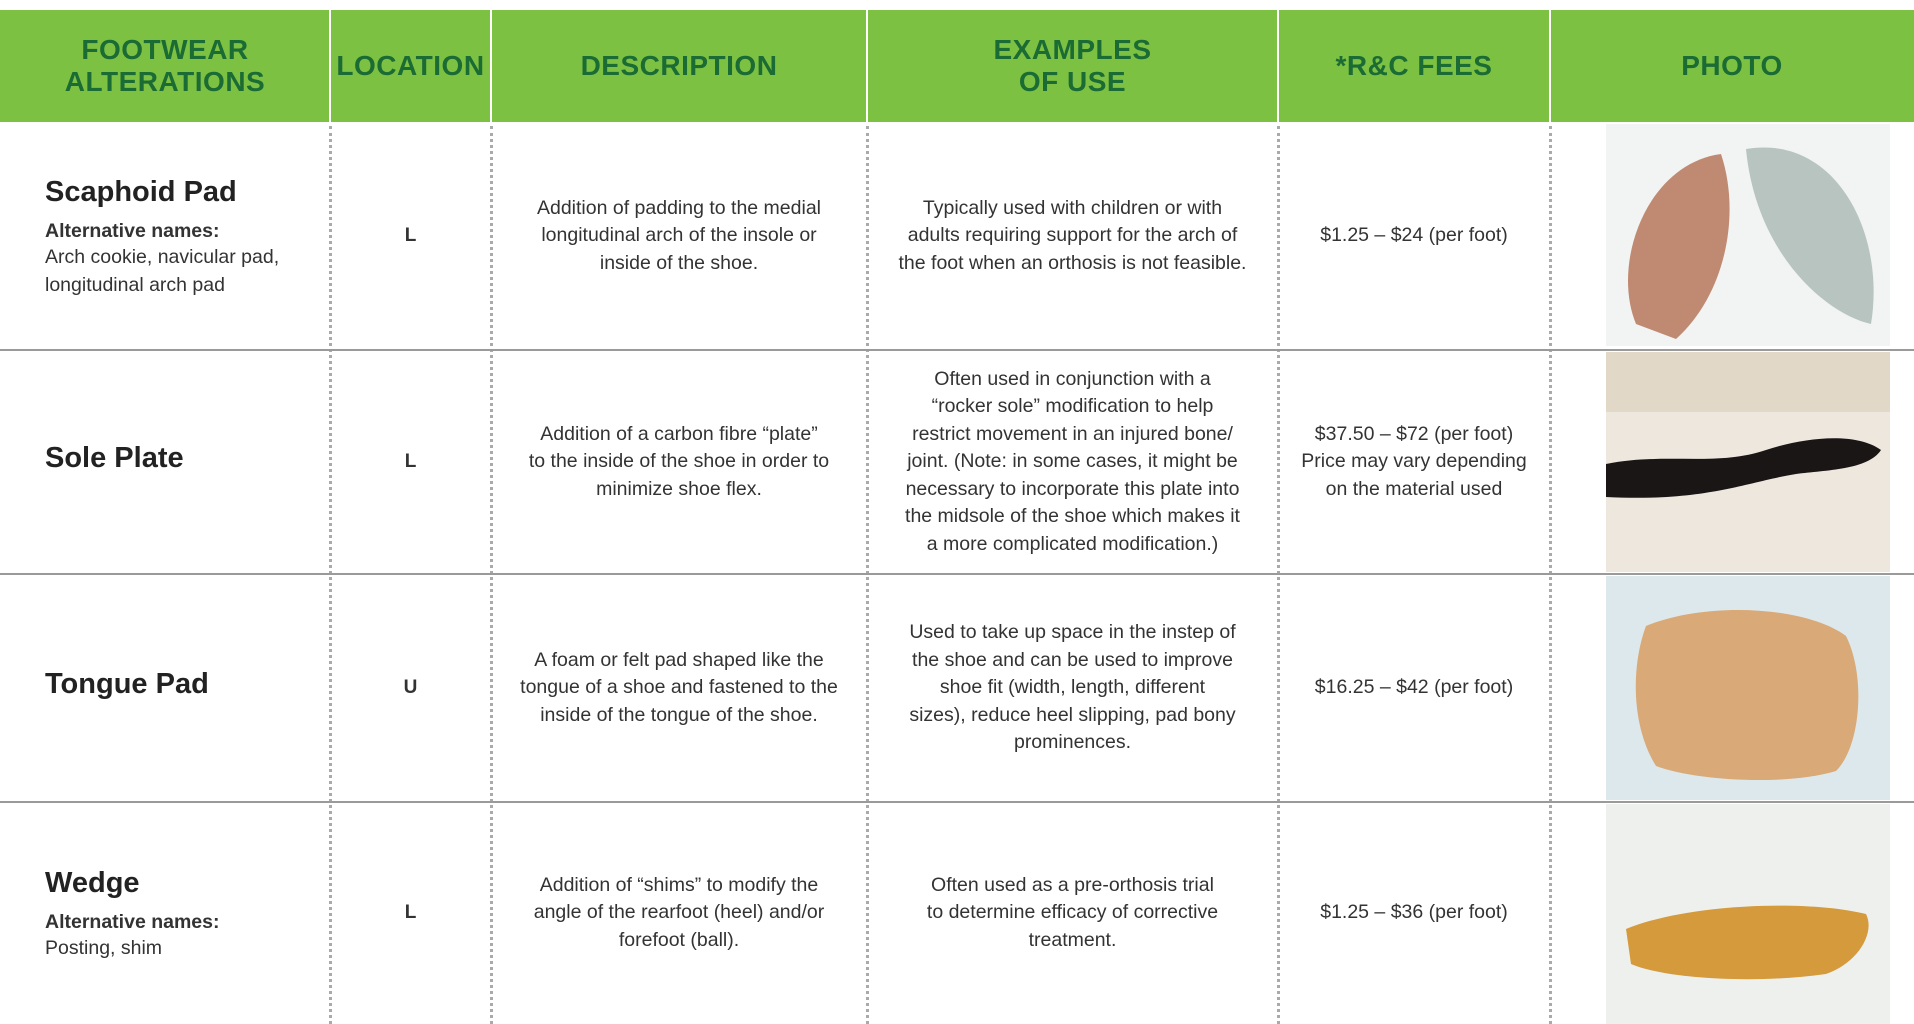  I want to click on header-cell: DESCRIPTION, so click(679, 66).